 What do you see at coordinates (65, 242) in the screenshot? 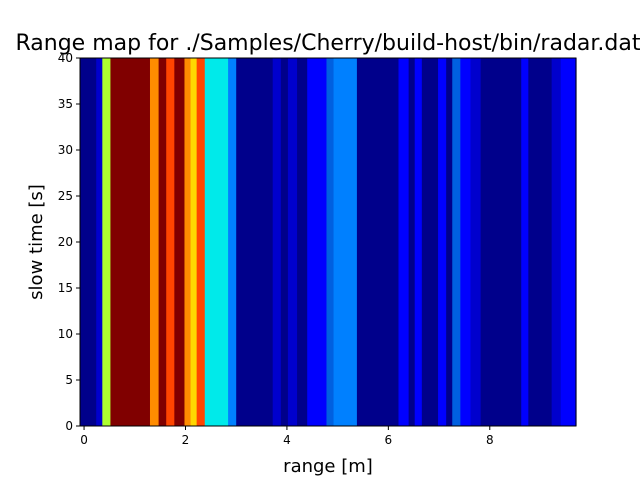
I see `y-tick-label: 20` at bounding box center [65, 242].